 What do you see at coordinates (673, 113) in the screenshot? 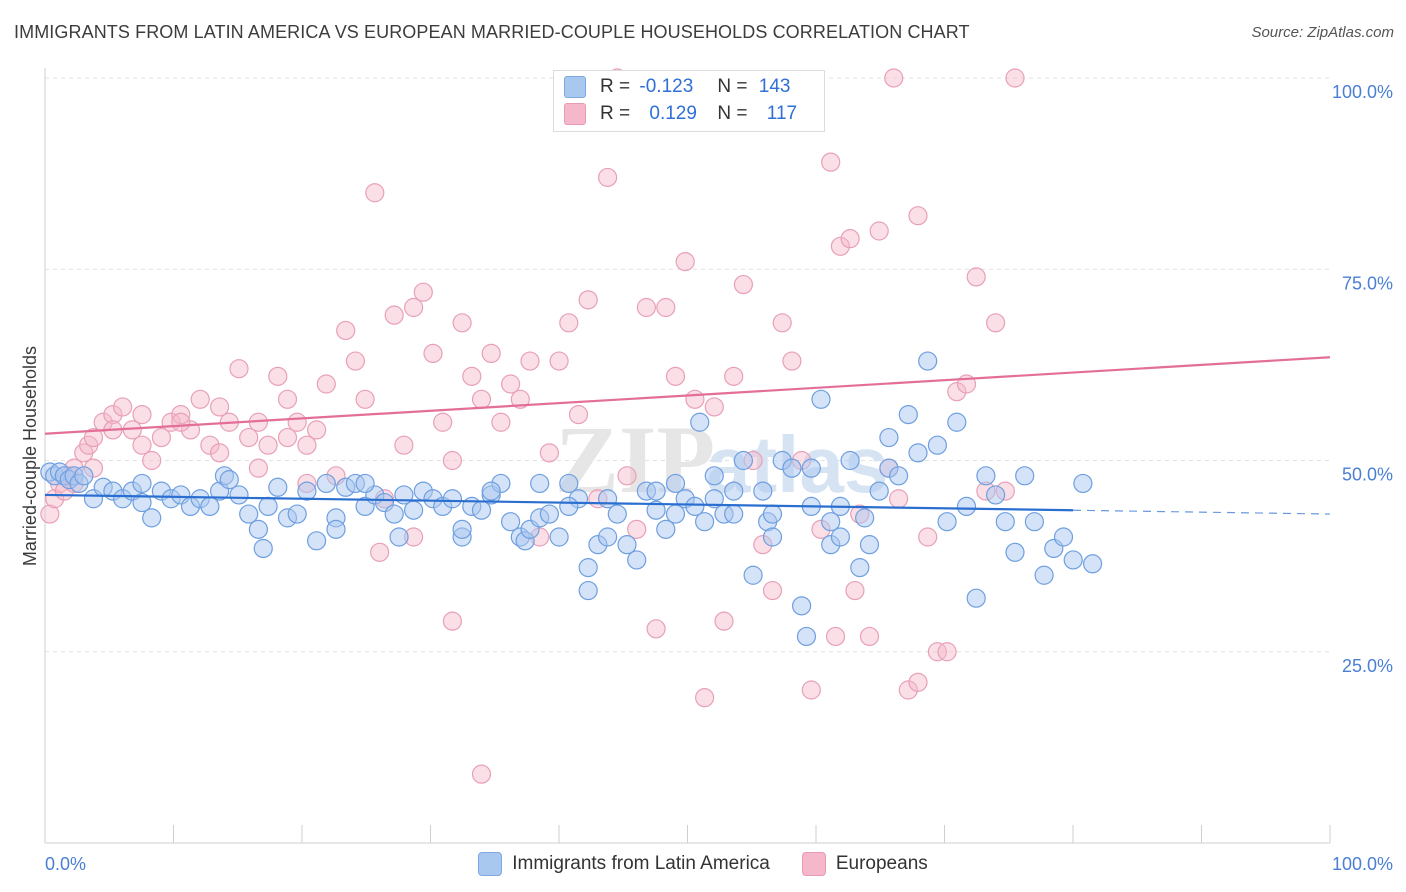
I see `legend-r-value: 0.129` at bounding box center [673, 113].